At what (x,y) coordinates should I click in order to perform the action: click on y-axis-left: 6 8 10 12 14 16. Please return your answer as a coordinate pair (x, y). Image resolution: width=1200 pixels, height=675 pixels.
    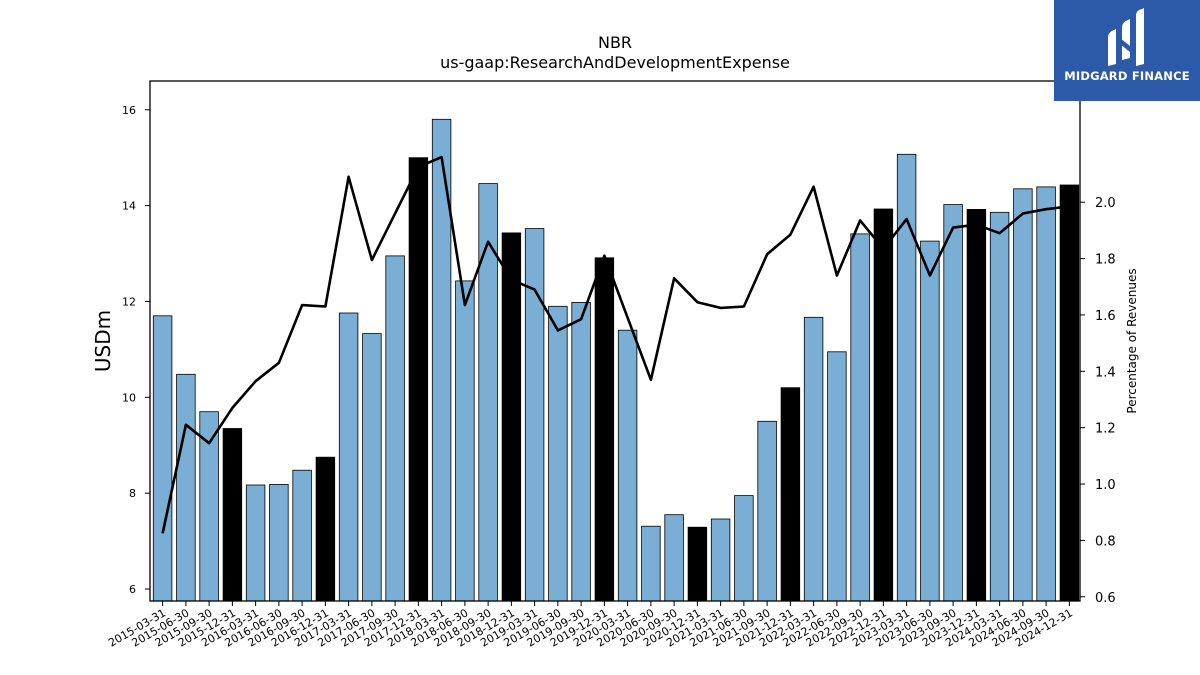
    Looking at the image, I should click on (136, 350).